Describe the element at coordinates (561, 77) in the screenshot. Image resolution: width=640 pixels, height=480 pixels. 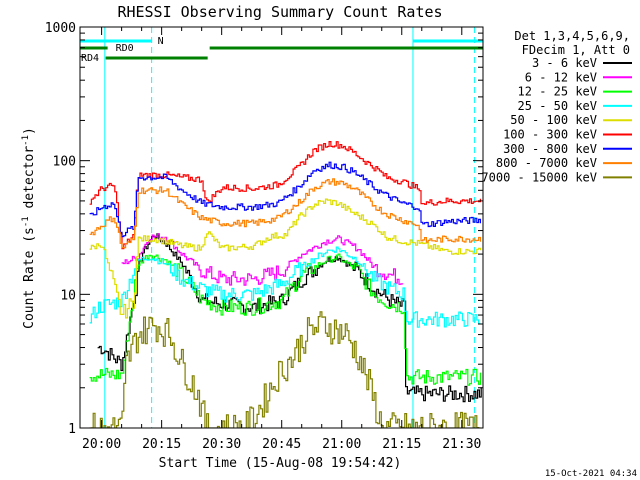
I see `legend-label: 6 - 12 keV` at that location.